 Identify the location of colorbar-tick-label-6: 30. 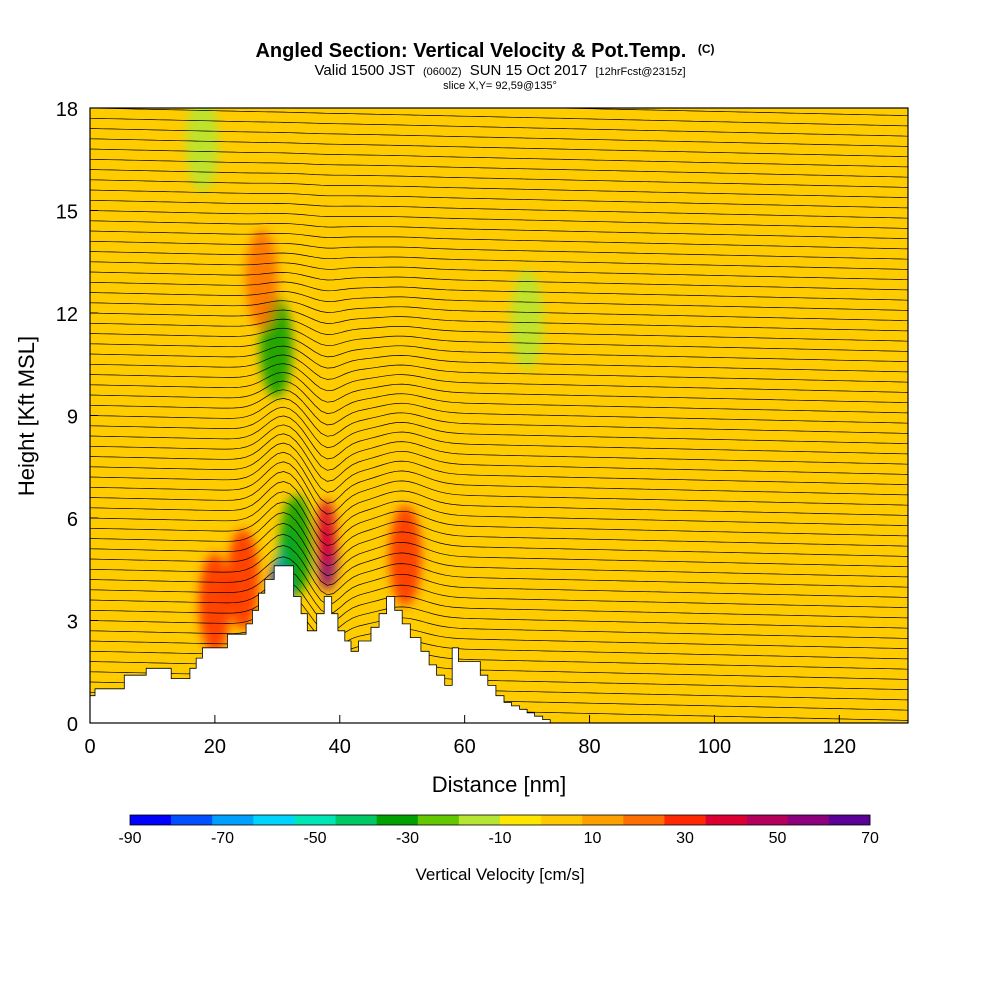
(685, 838).